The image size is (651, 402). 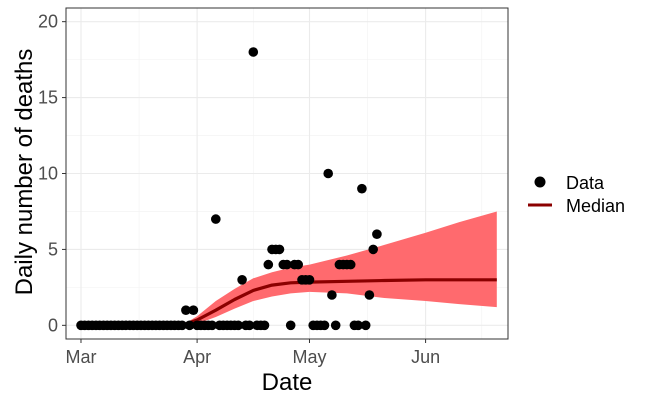 I want to click on y-tick-label: 0, so click(x=53, y=325).